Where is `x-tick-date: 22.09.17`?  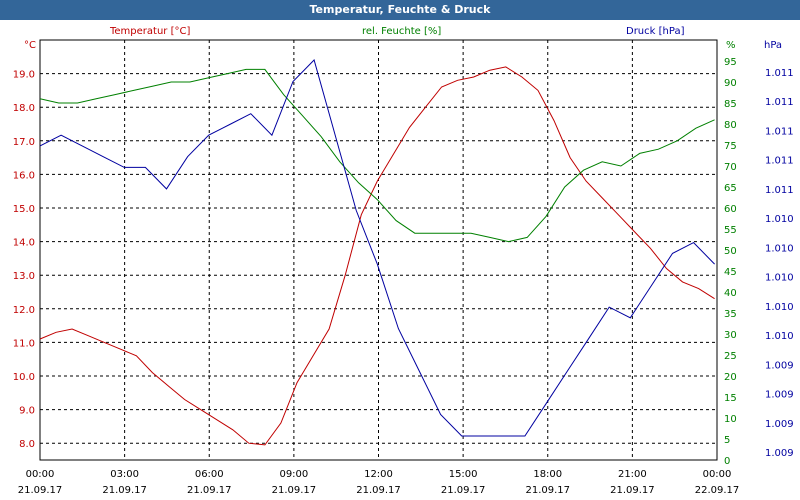 x-tick-date: 22.09.17 is located at coordinates (717, 490).